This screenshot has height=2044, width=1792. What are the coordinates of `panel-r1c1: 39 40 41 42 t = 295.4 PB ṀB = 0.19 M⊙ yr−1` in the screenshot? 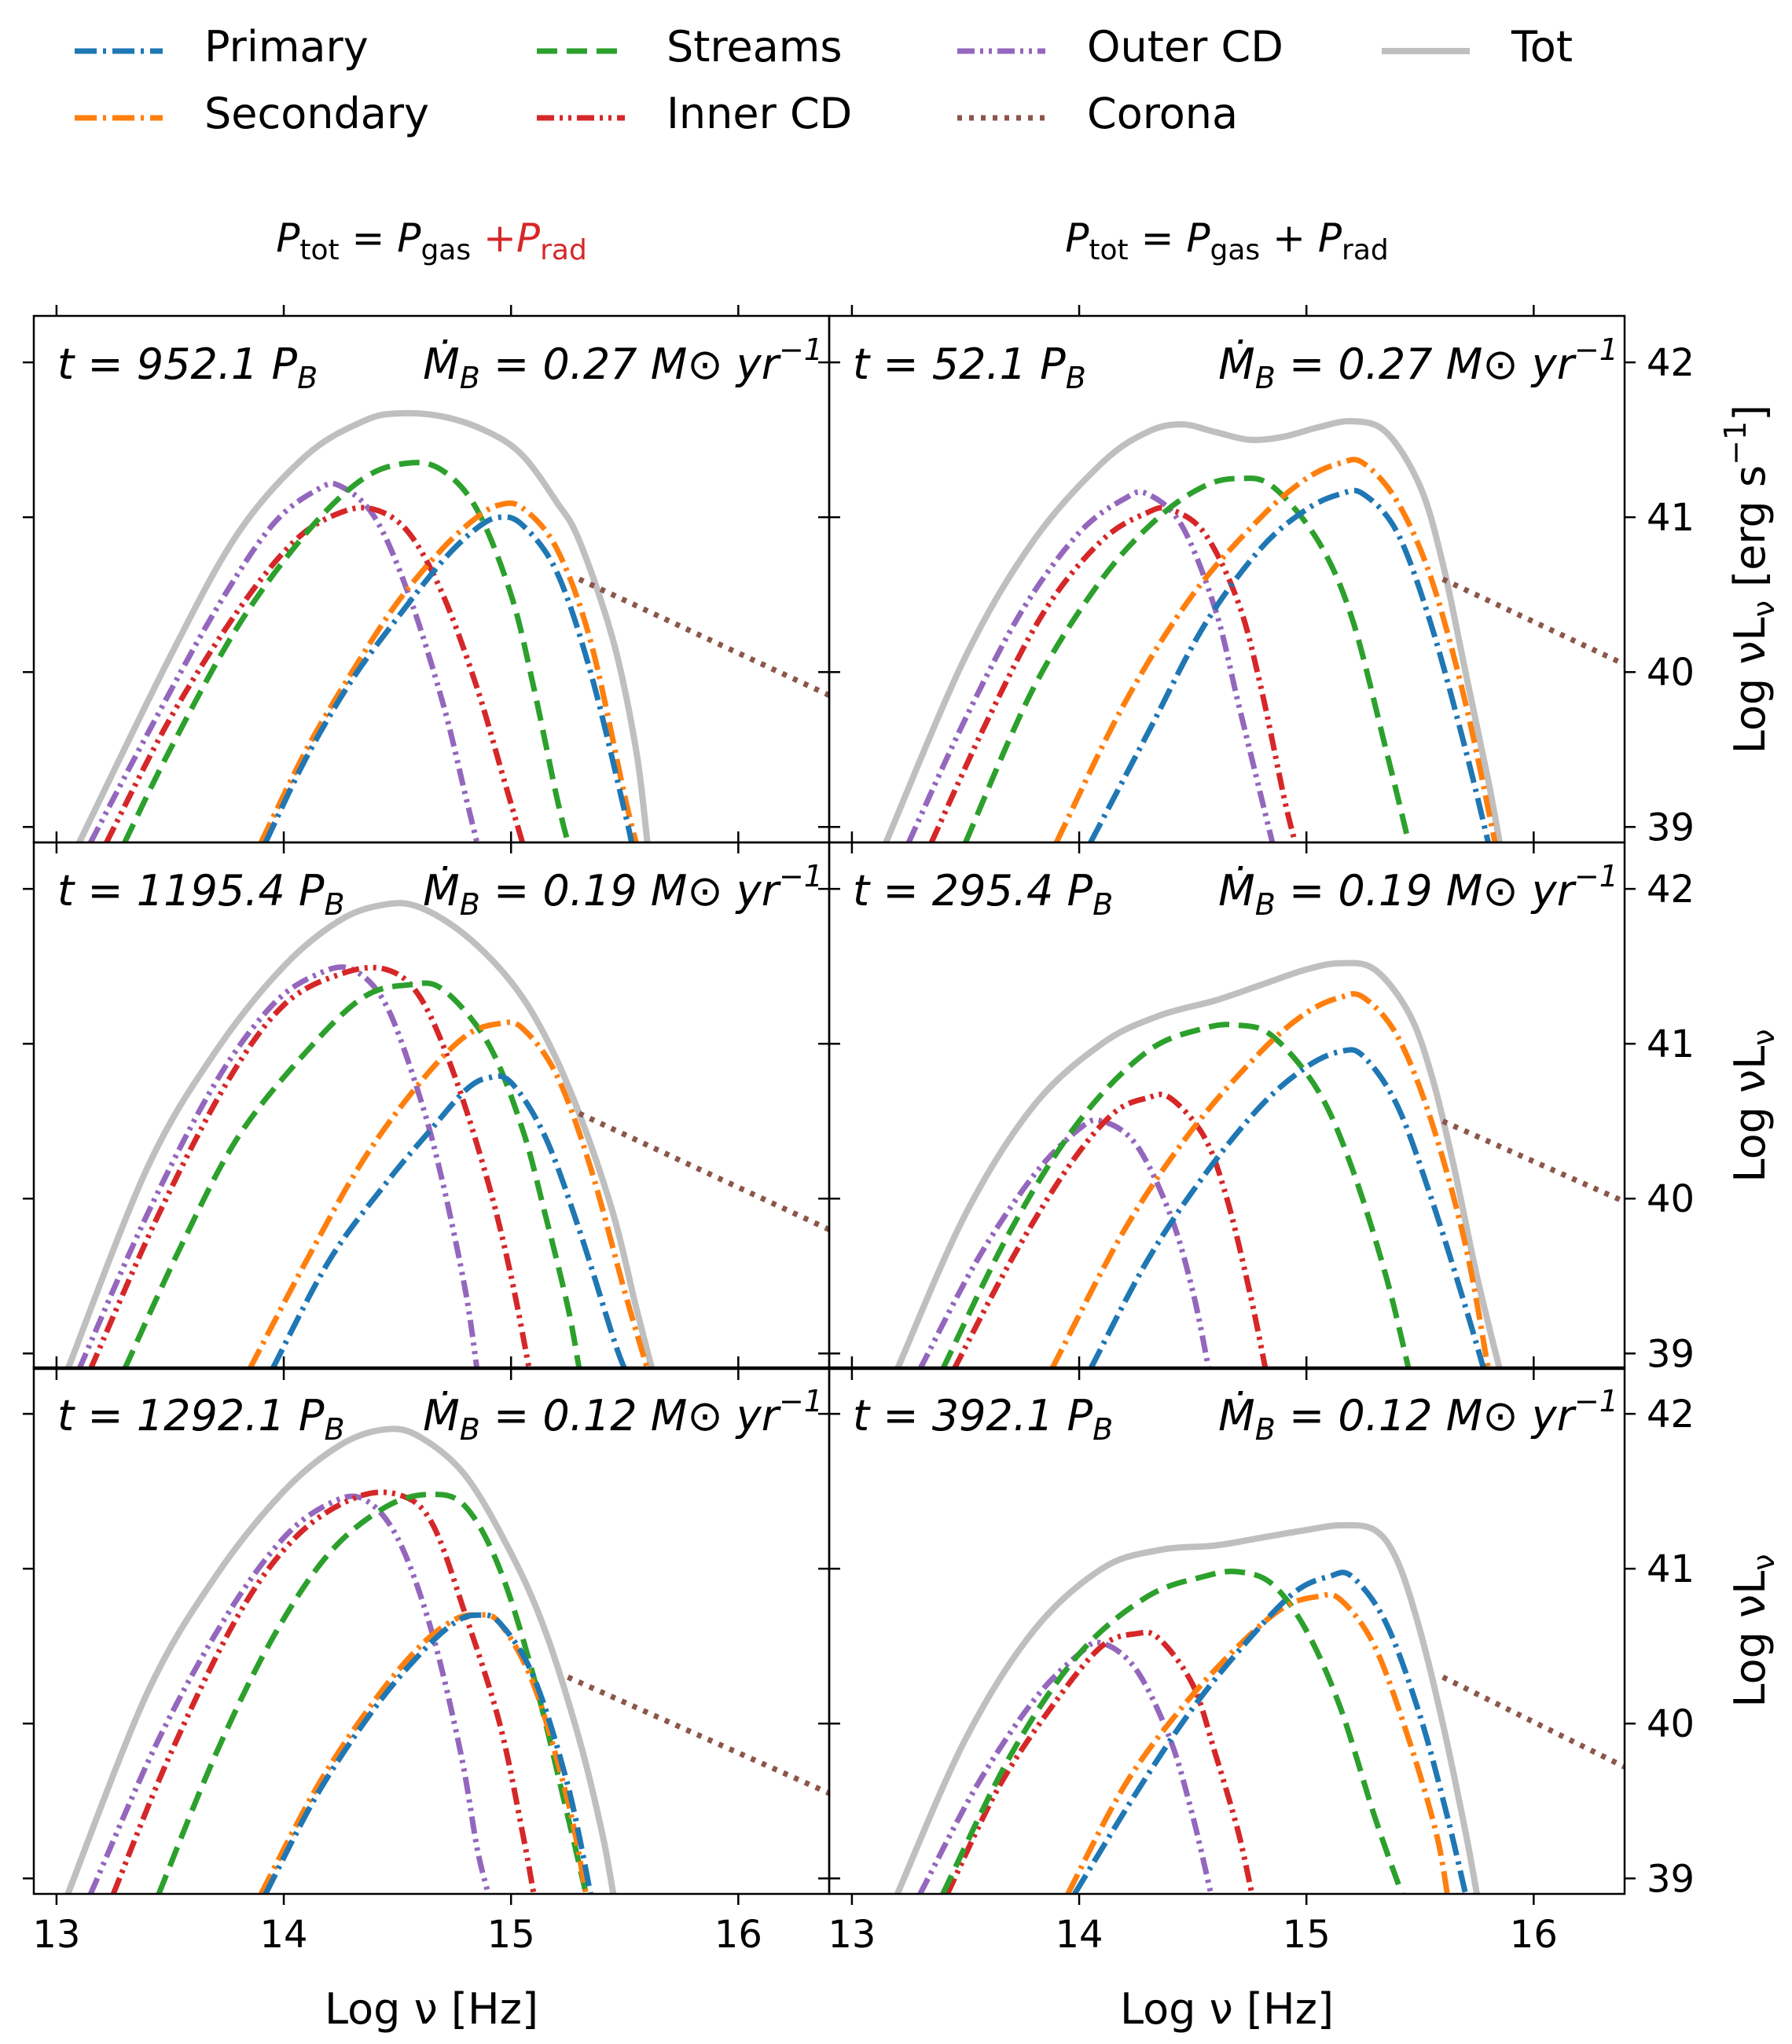 It's located at (1256, 1105).